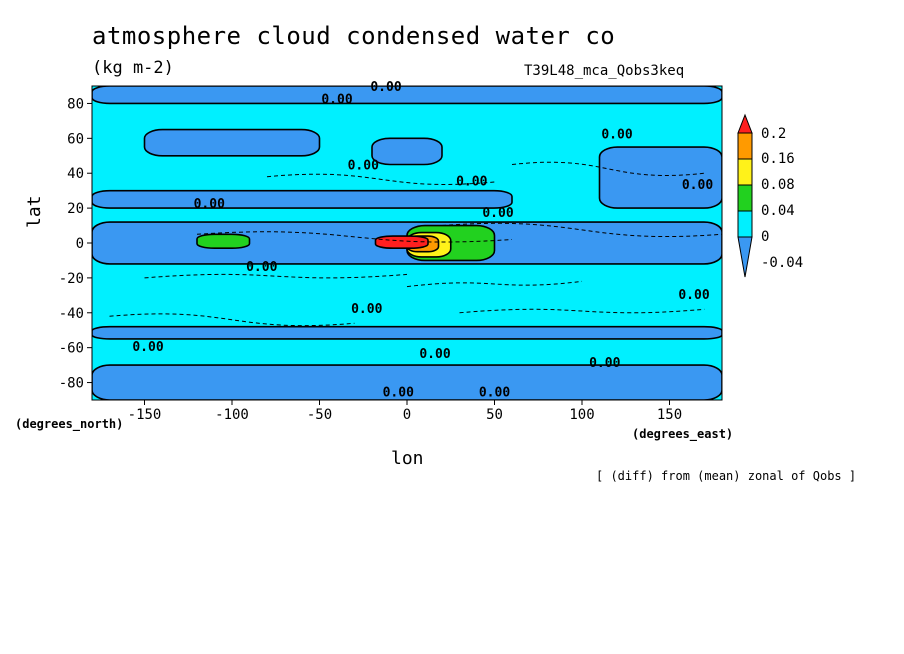 This screenshot has height=654, width=904. What do you see at coordinates (778, 185) in the screenshot?
I see `colorbar-label: 0.08` at bounding box center [778, 185].